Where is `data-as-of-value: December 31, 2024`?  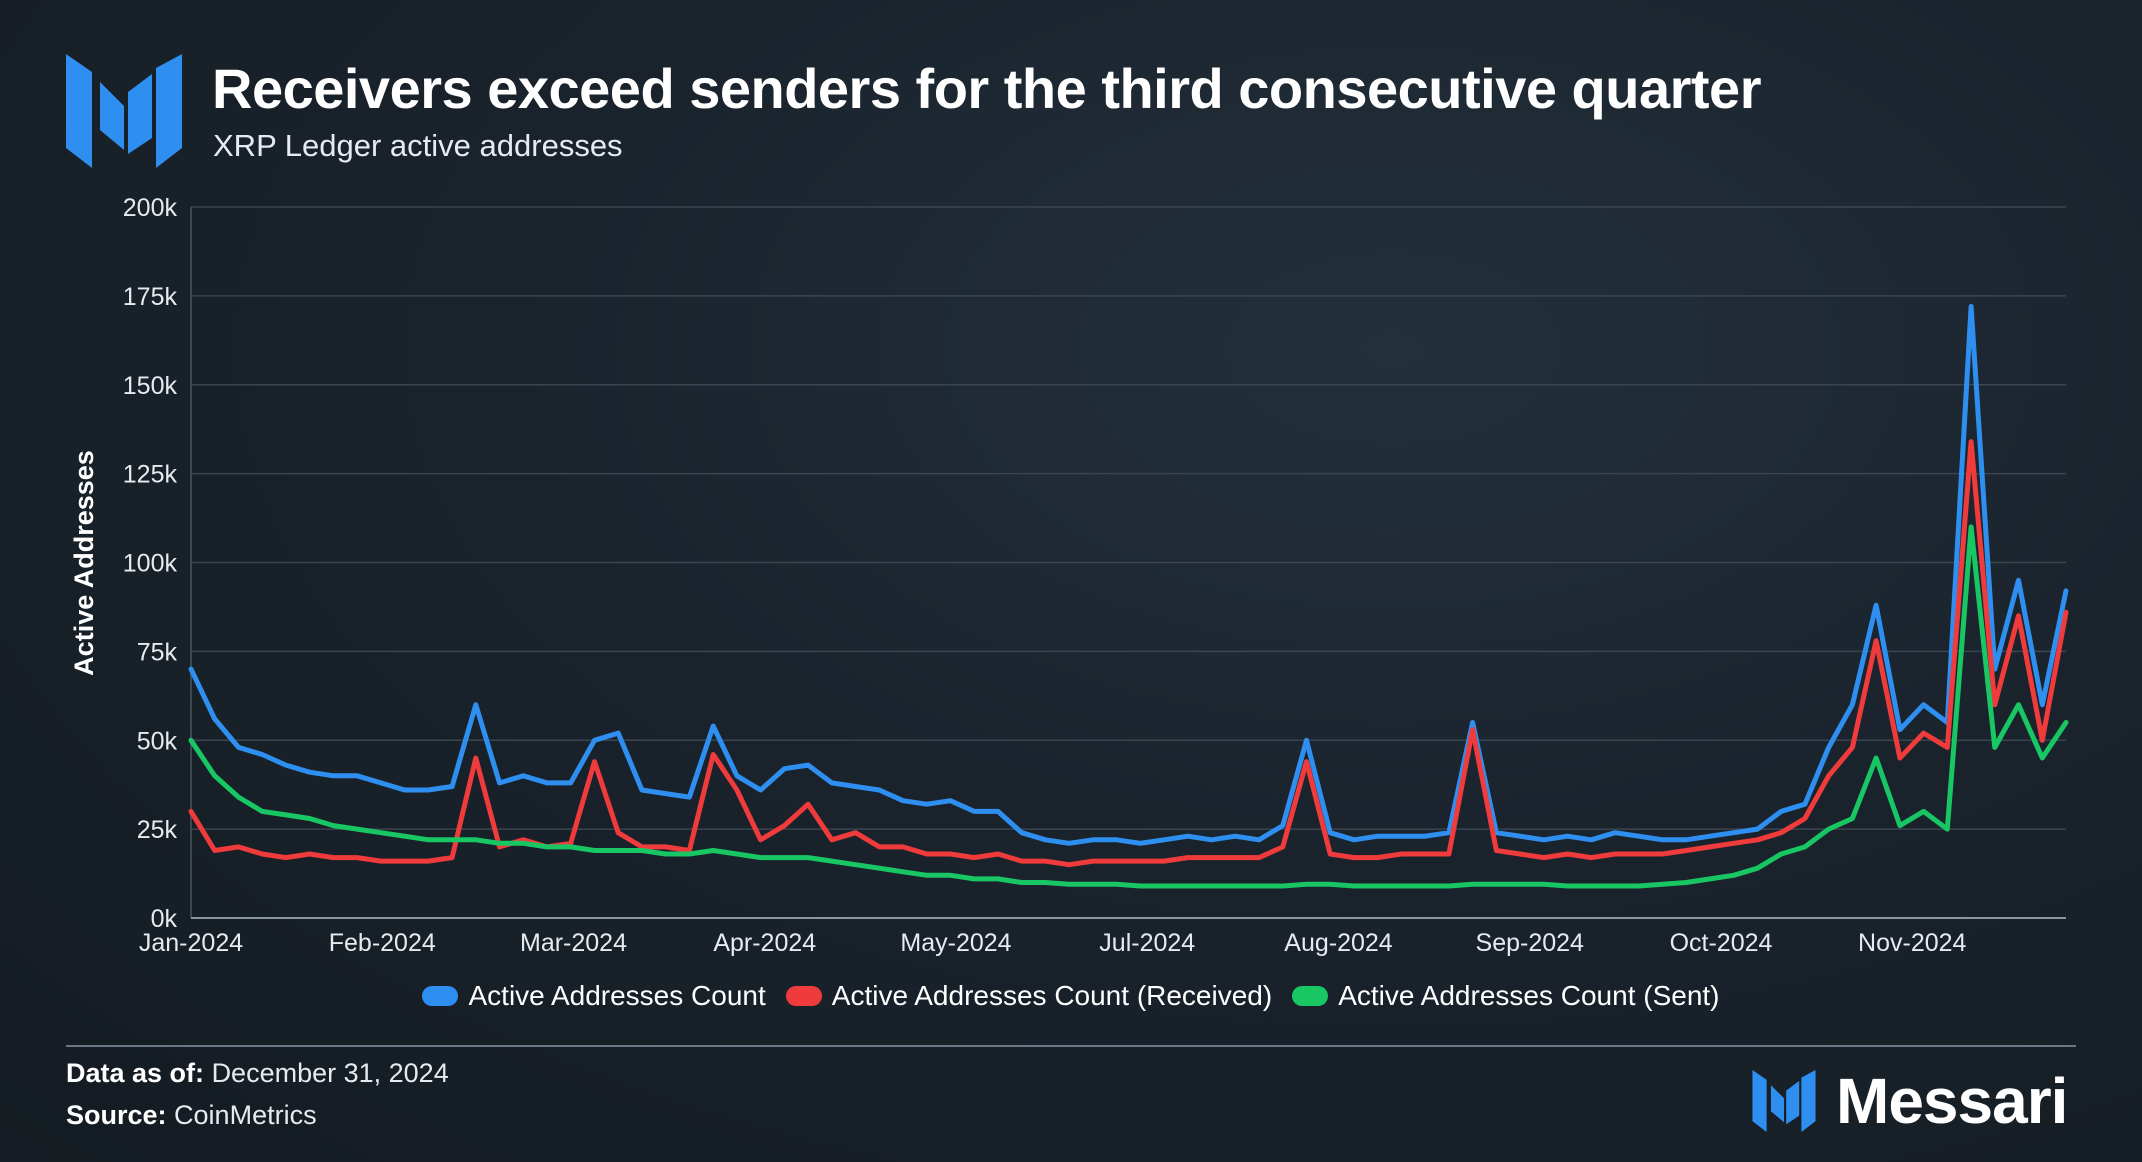 data-as-of-value: December 31, 2024 is located at coordinates (330, 1073).